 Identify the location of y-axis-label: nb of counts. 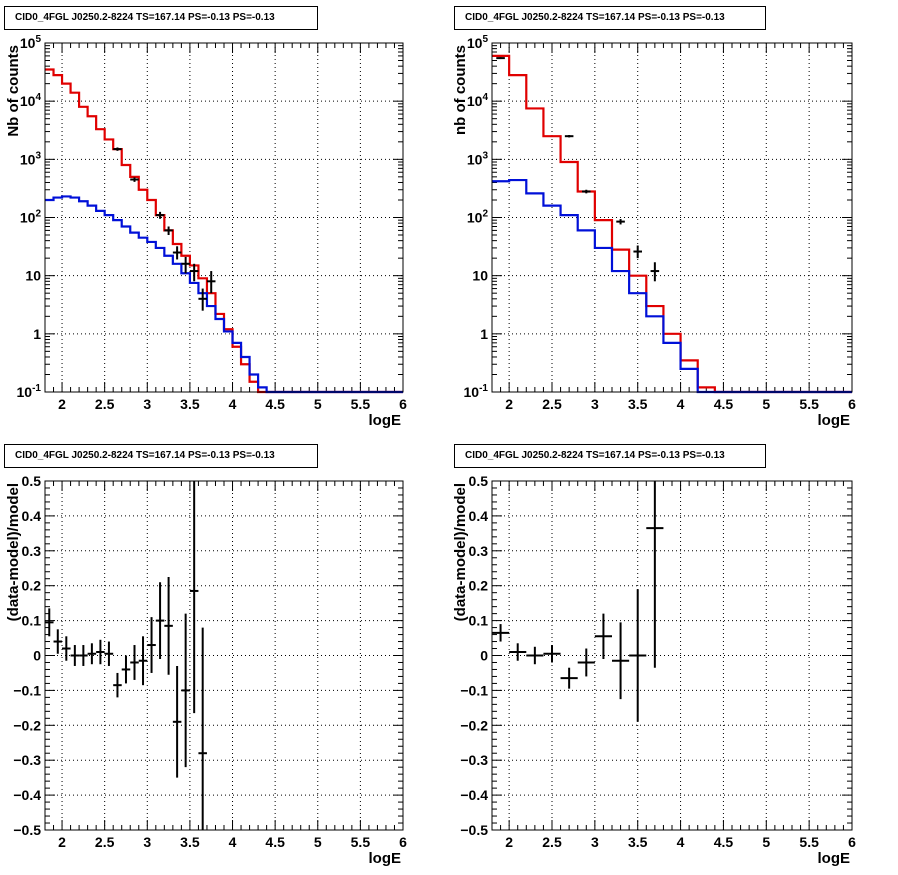
(460, 90).